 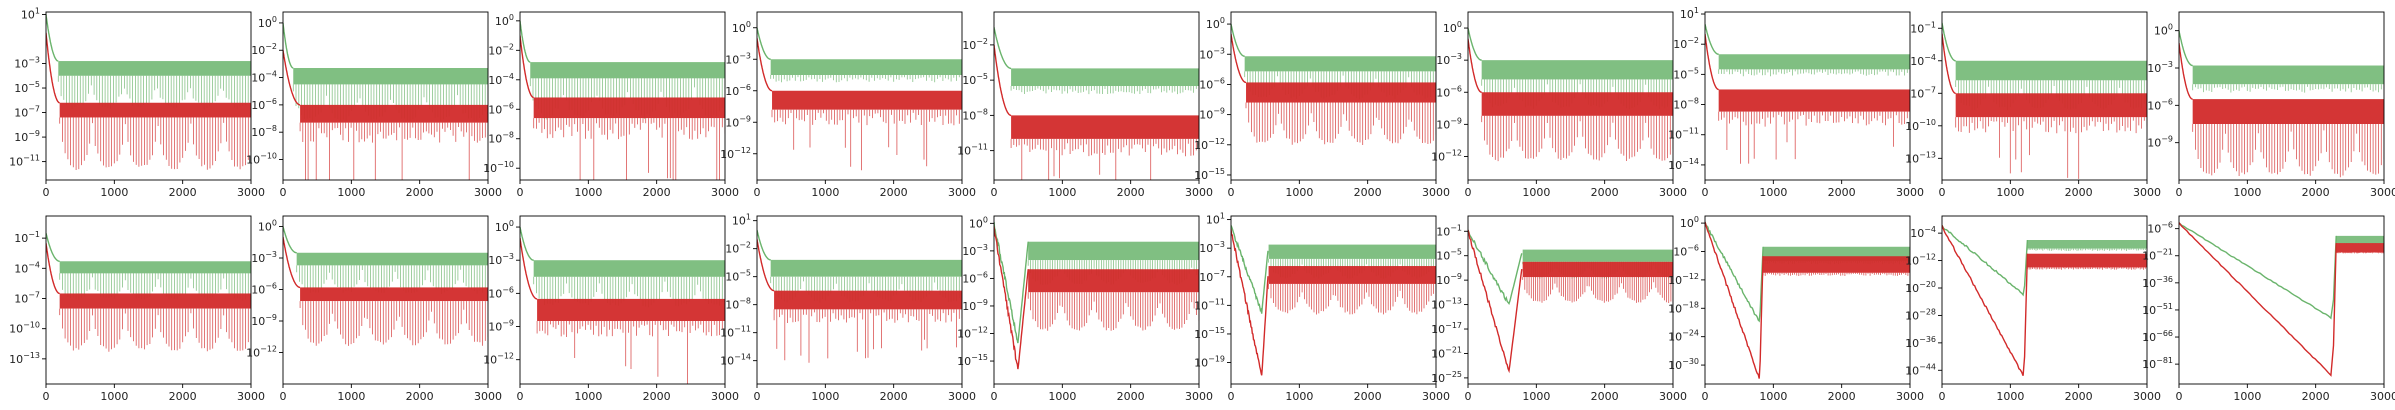 What do you see at coordinates (1446, 328) in the screenshot?
I see `y-tick-label: 10⁻¹⁷` at bounding box center [1446, 328].